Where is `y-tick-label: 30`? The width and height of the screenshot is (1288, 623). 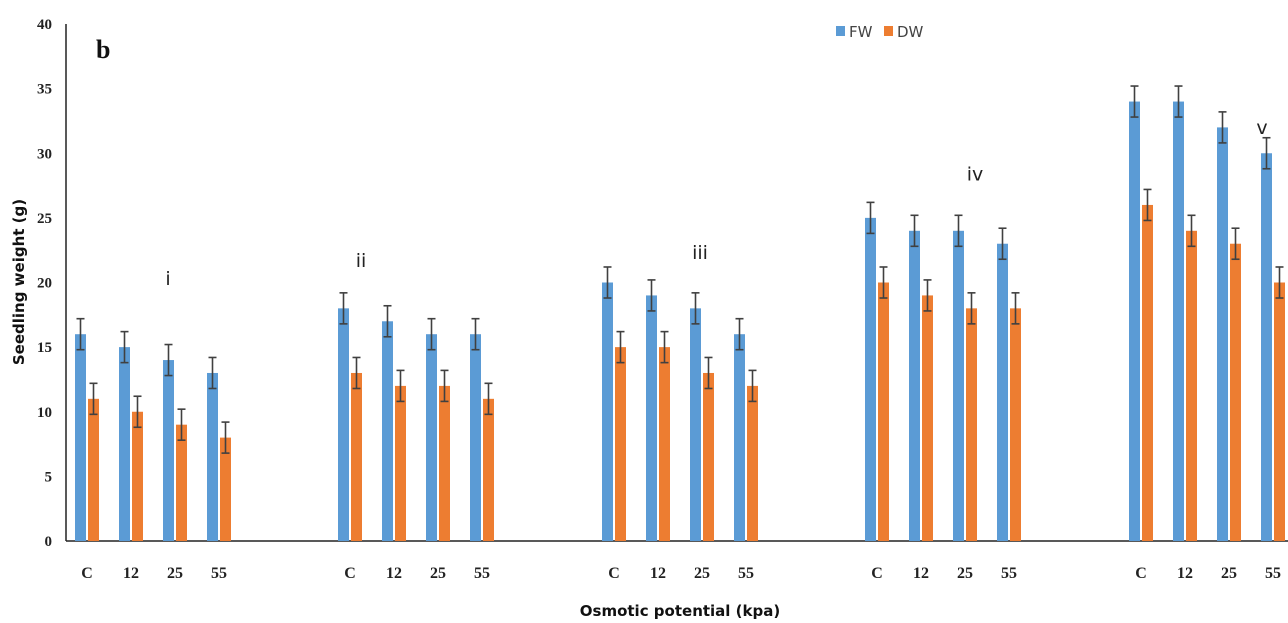
y-tick-label: 30 is located at coordinates (44, 154).